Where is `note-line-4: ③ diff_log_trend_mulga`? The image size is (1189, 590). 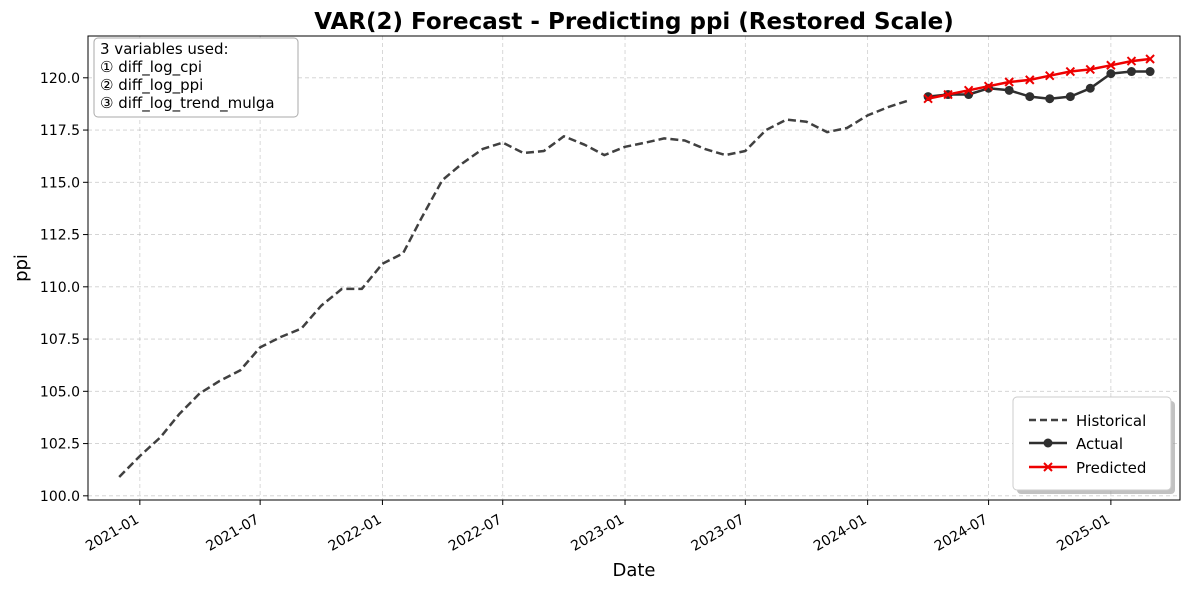
note-line-4: ③ diff_log_trend_mulga is located at coordinates (187, 103).